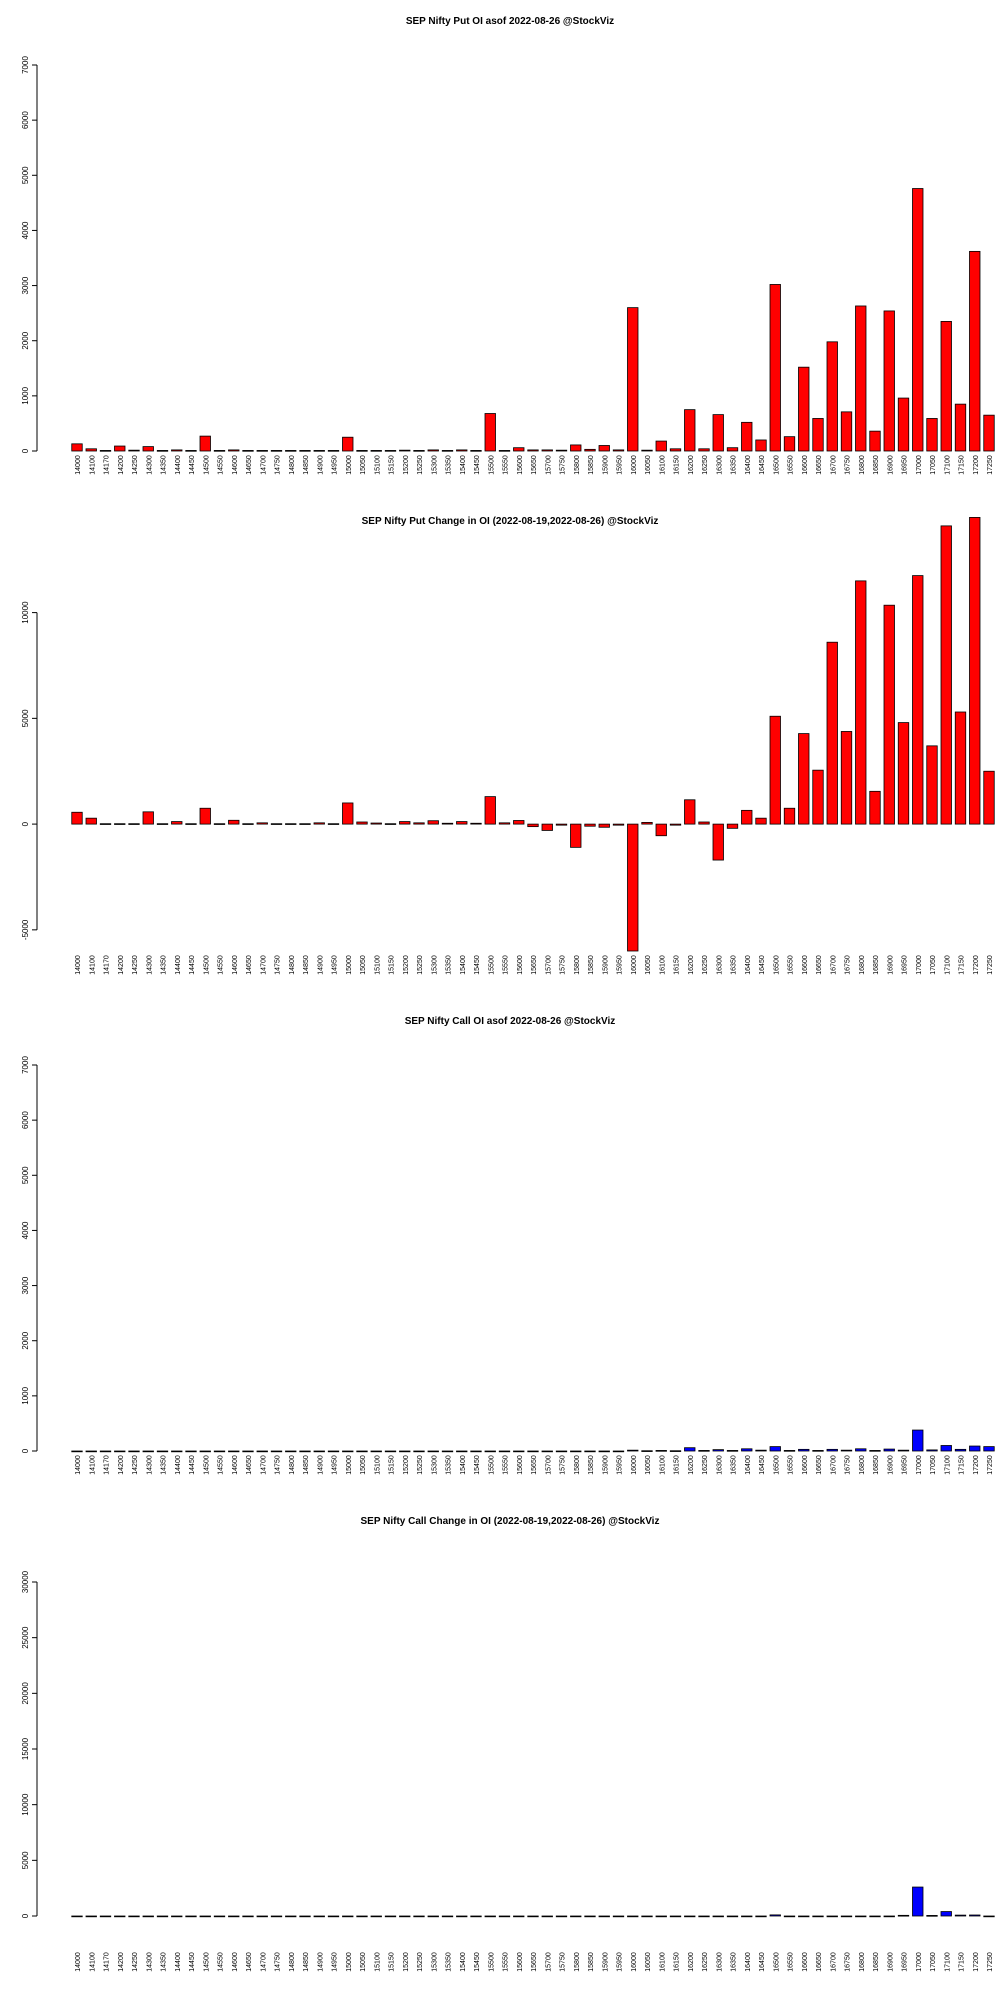  I want to click on x-tick-label: 14400, so click(178, 965).